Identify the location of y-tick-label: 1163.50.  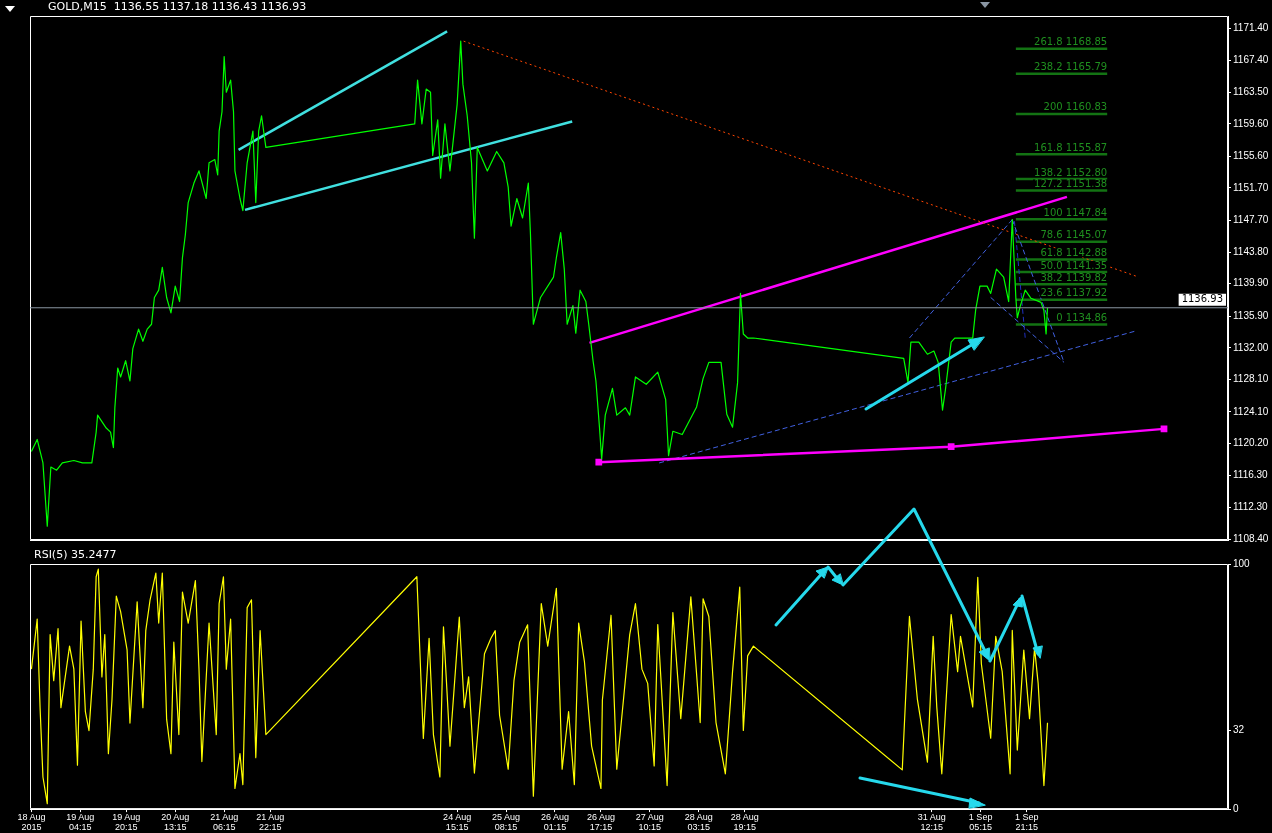
(1251, 91).